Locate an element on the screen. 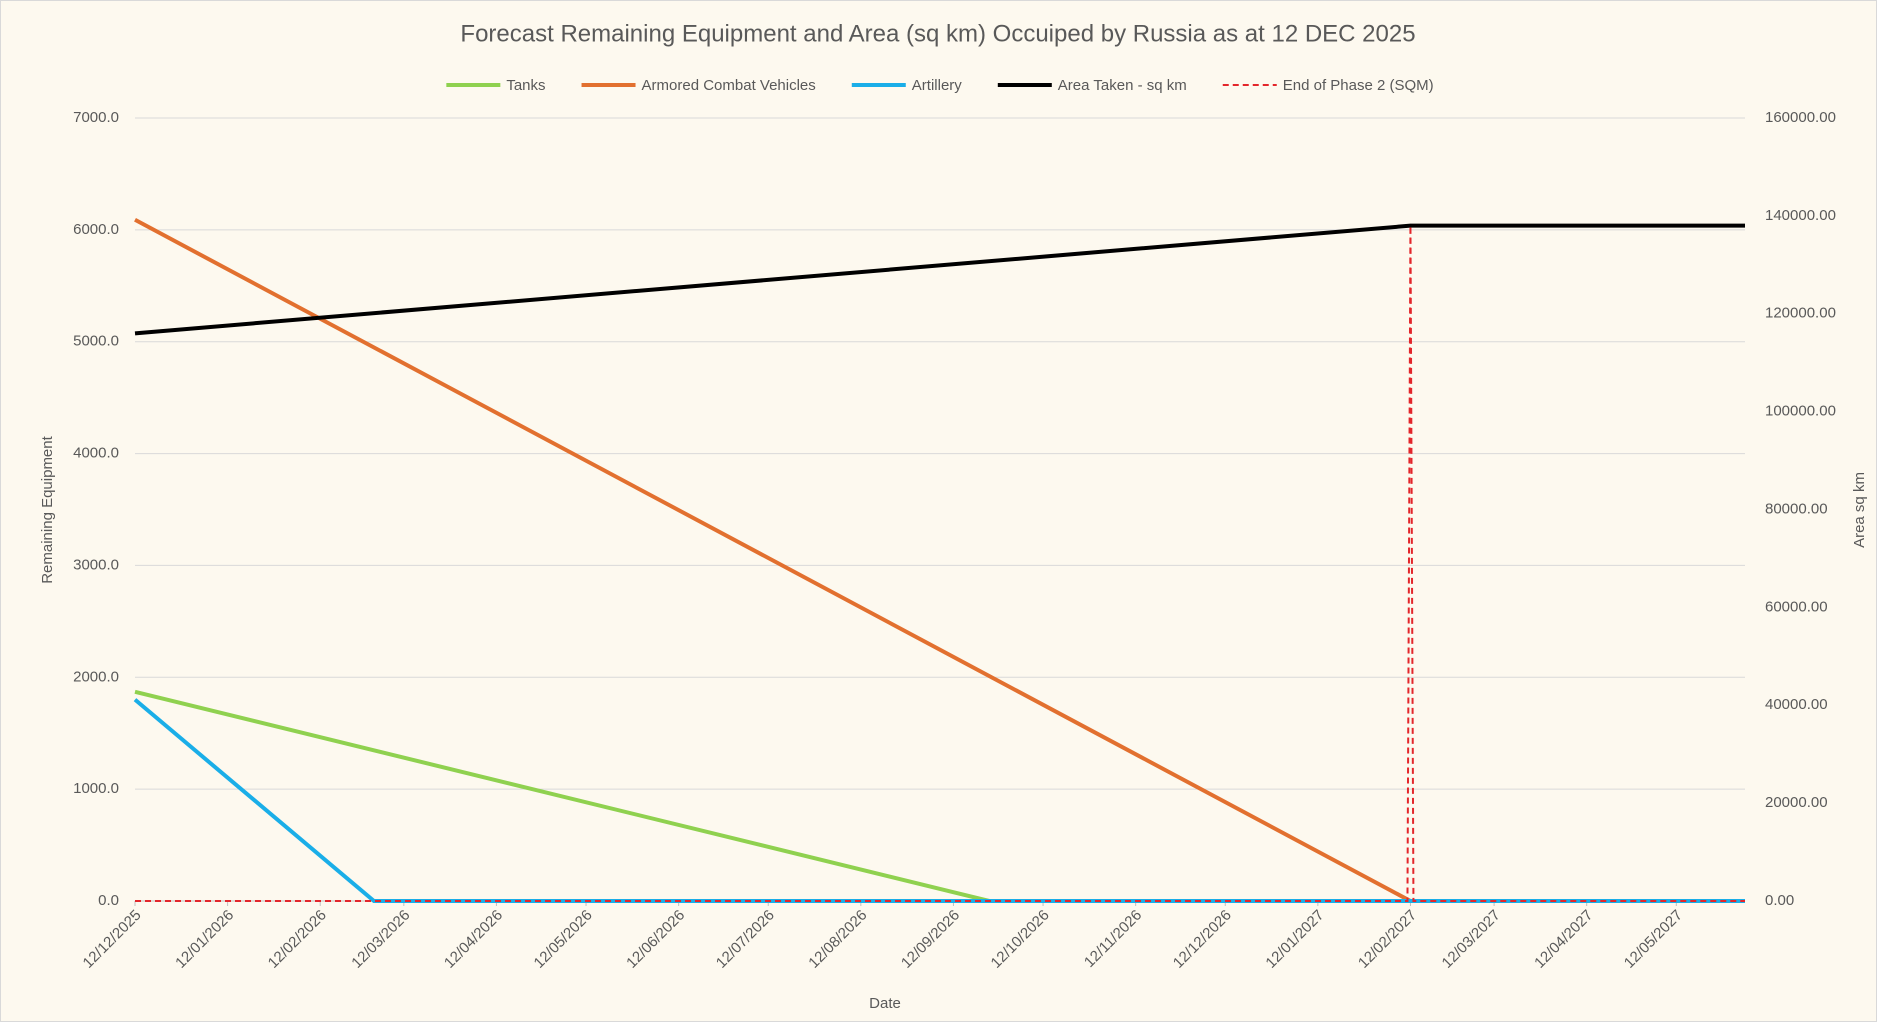 The height and width of the screenshot is (1022, 1877). x-axis-label: Date is located at coordinates (885, 1003).